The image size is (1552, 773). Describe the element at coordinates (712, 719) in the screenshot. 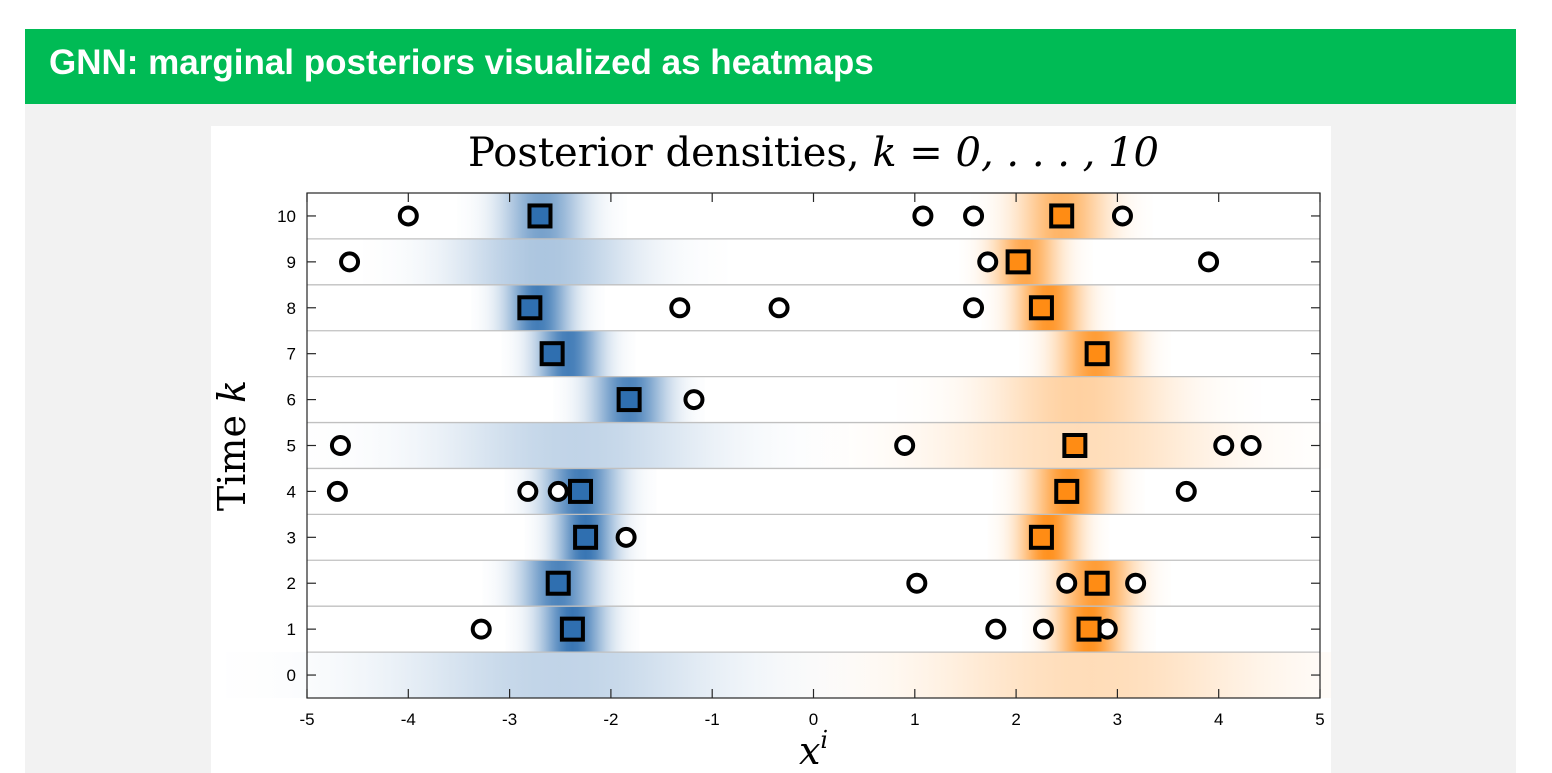

I see `x-tick-label: -1` at that location.